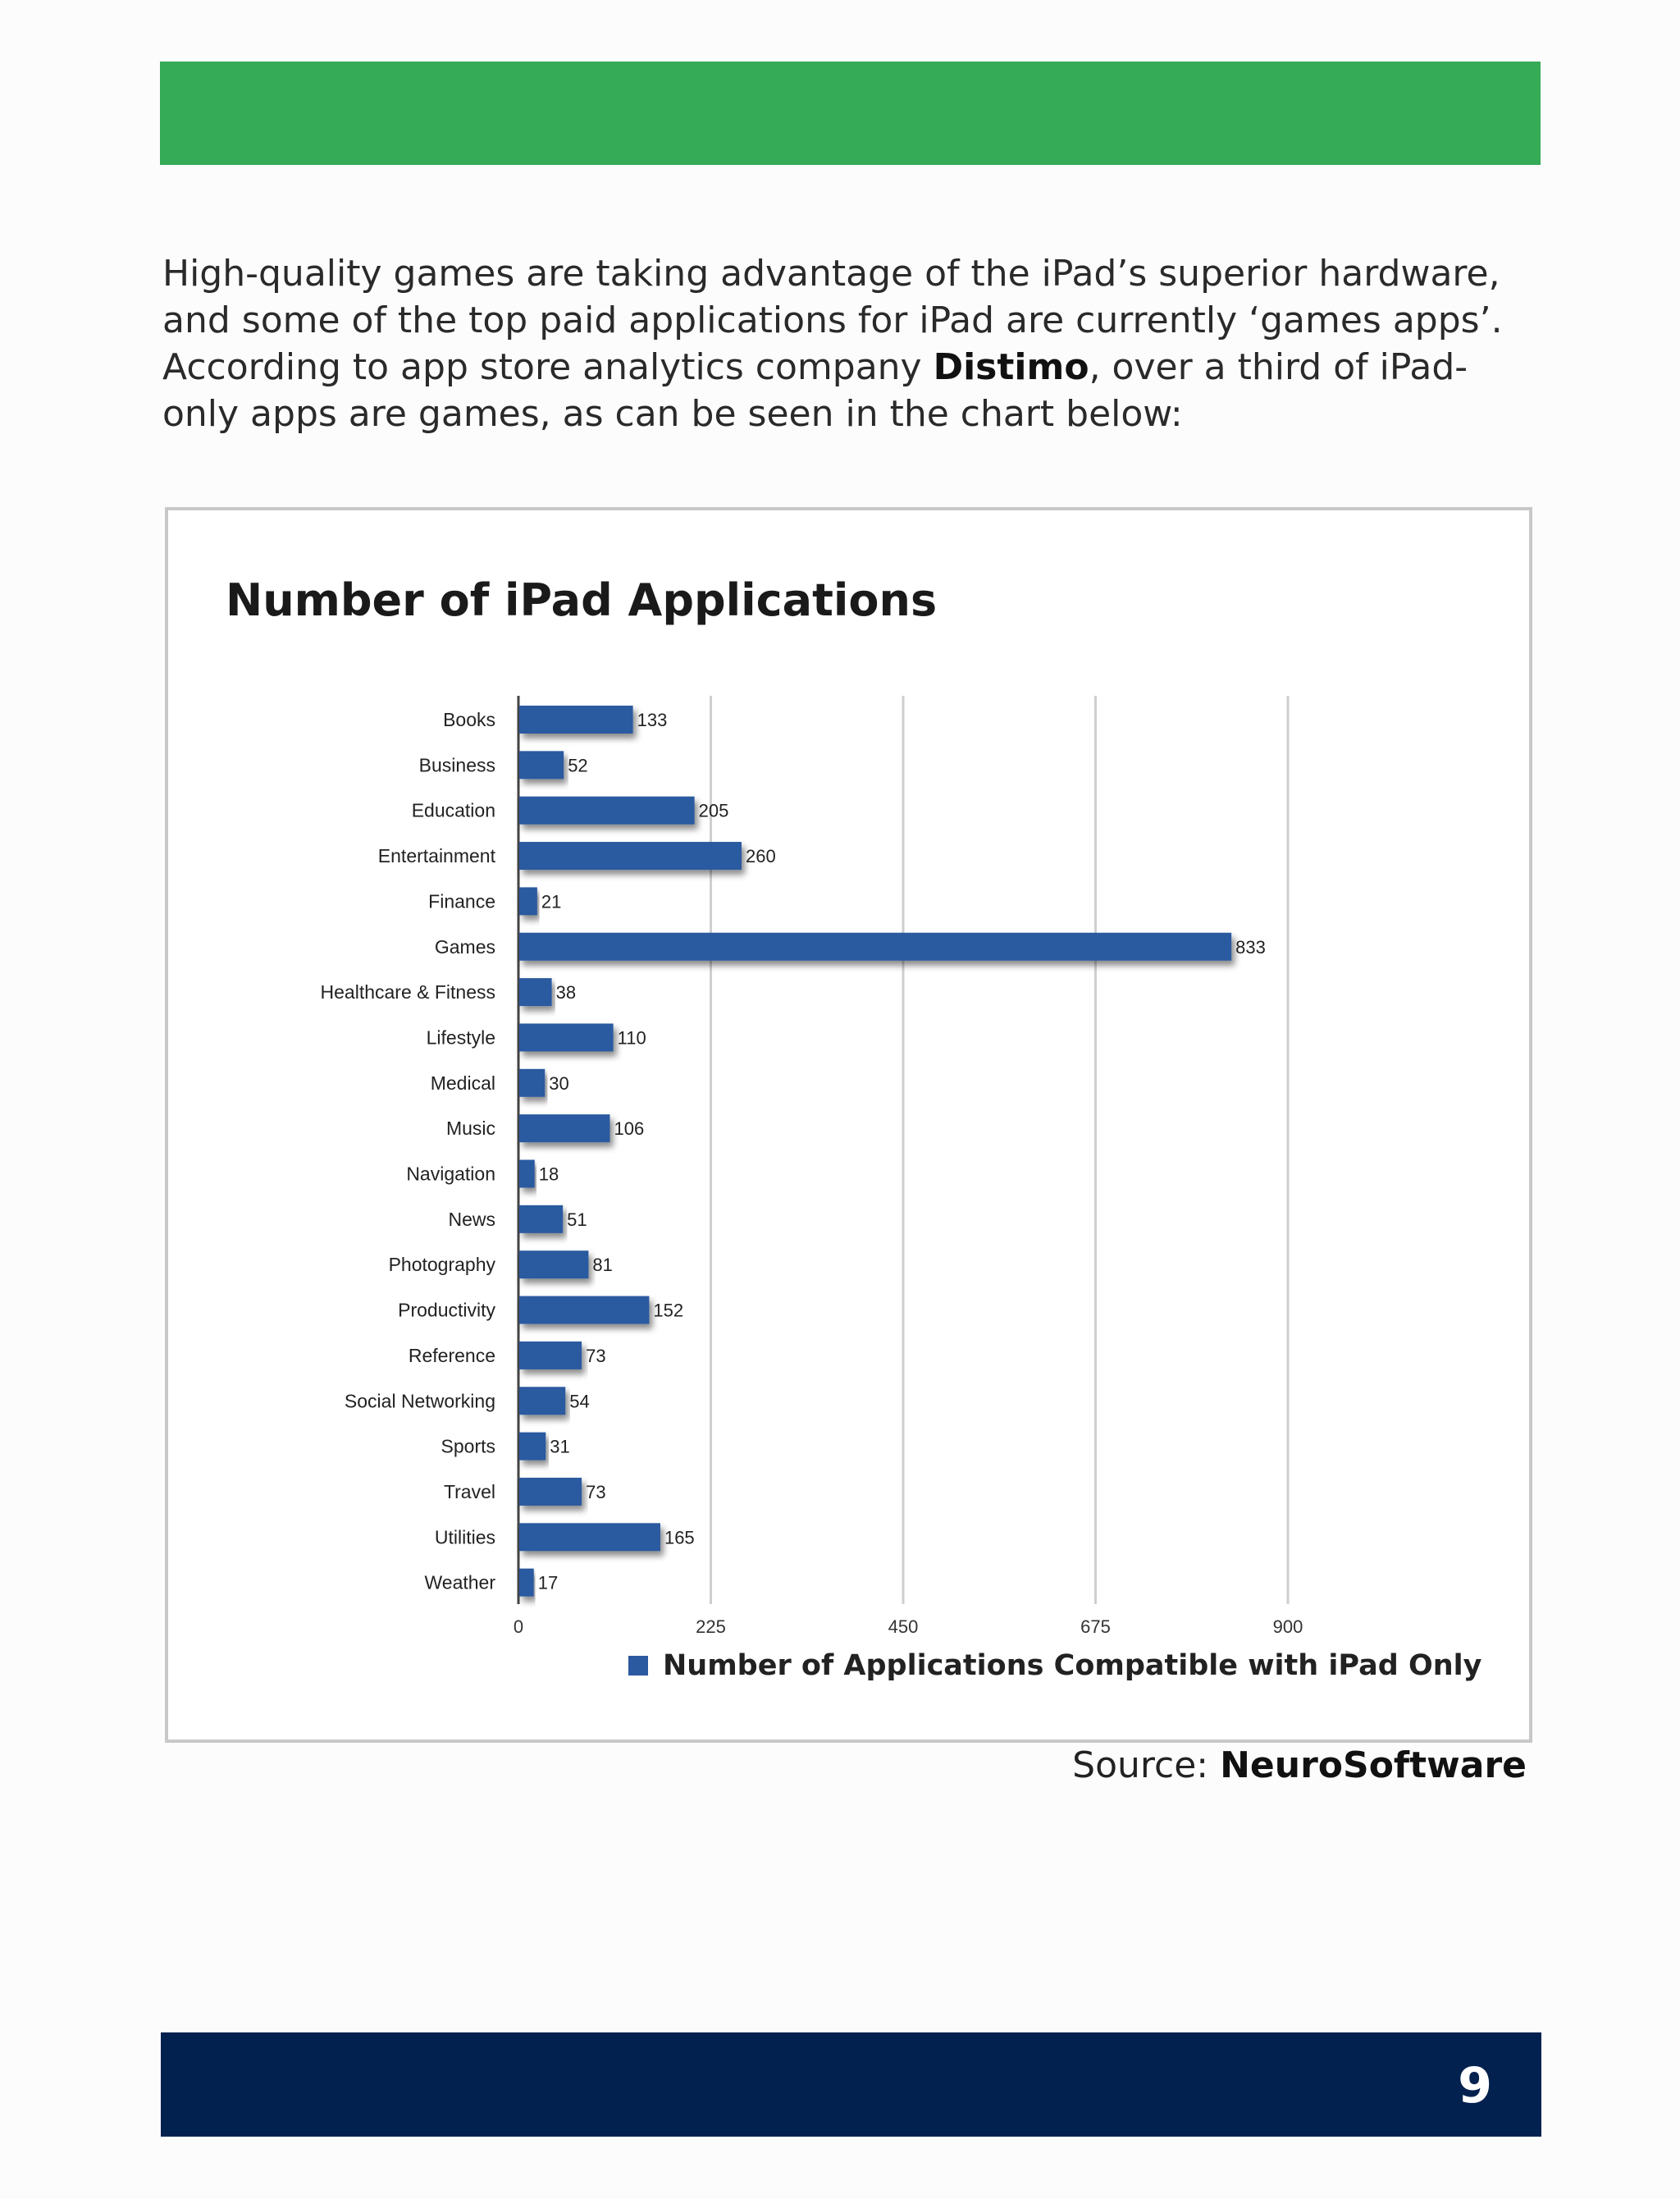 The width and height of the screenshot is (1680, 2199). Describe the element at coordinates (551, 901) in the screenshot. I see `data-label: 21` at that location.